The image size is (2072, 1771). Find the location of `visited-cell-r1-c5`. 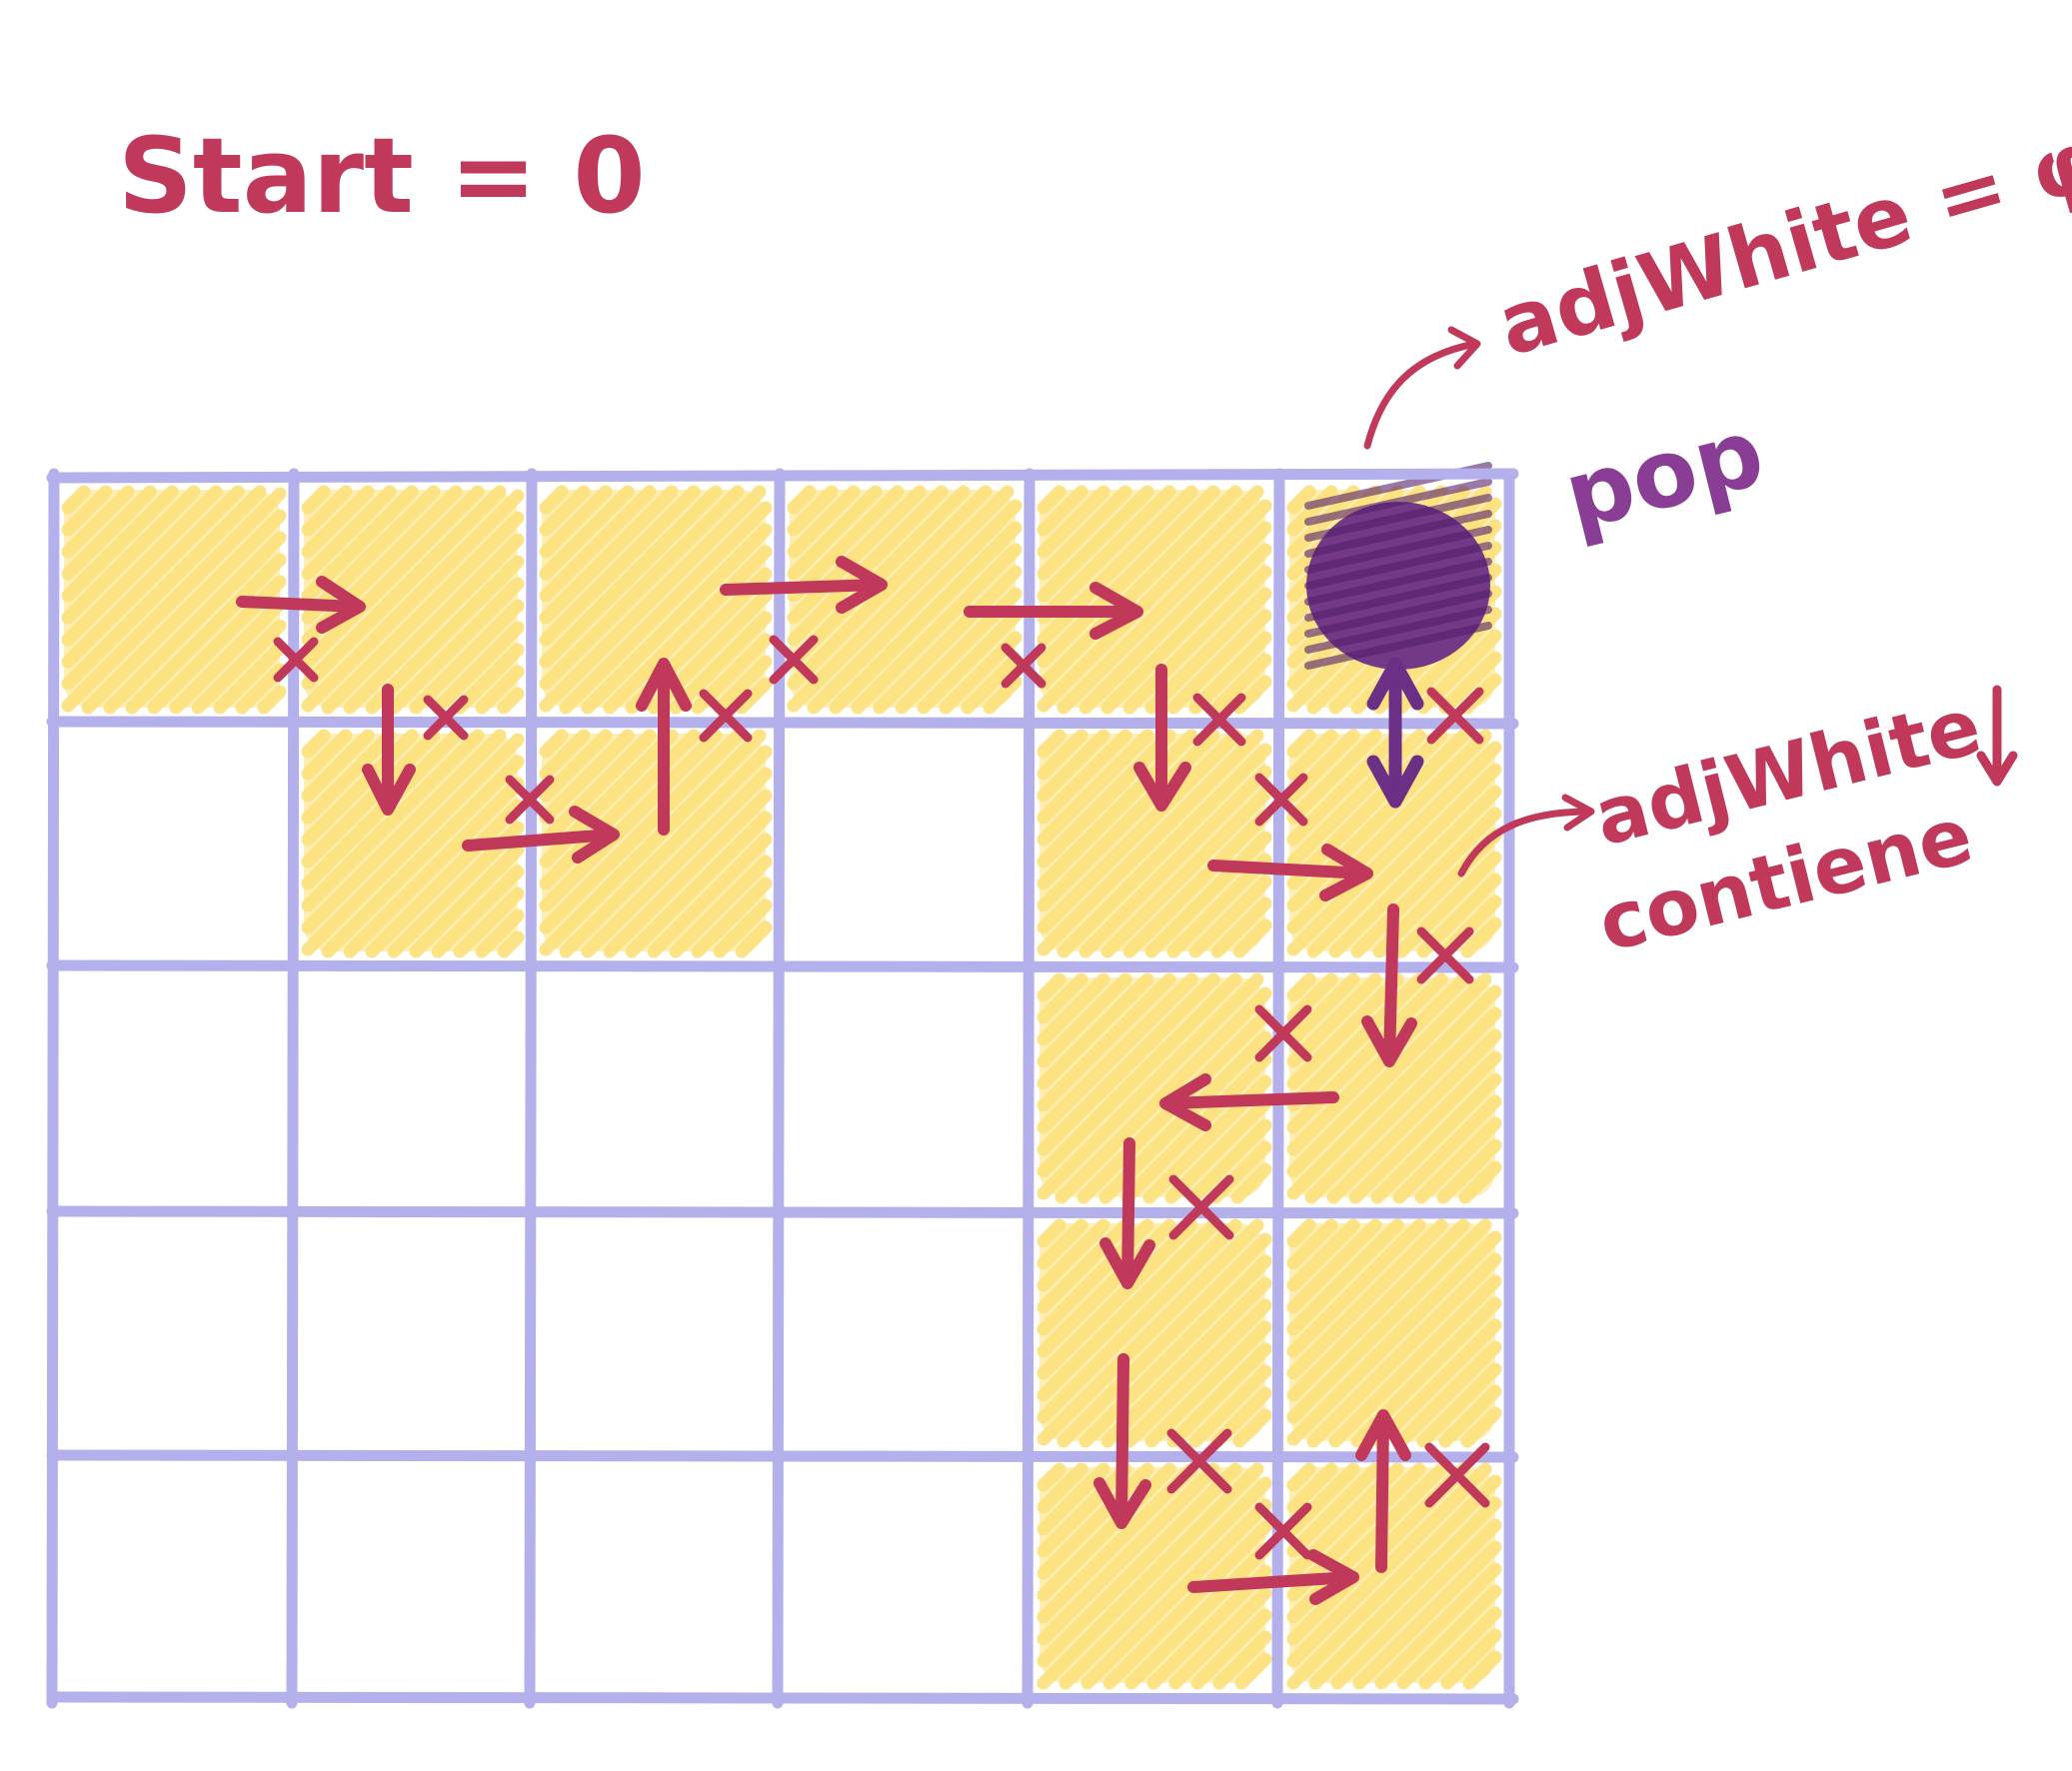

visited-cell-r1-c5 is located at coordinates (1394, 844).